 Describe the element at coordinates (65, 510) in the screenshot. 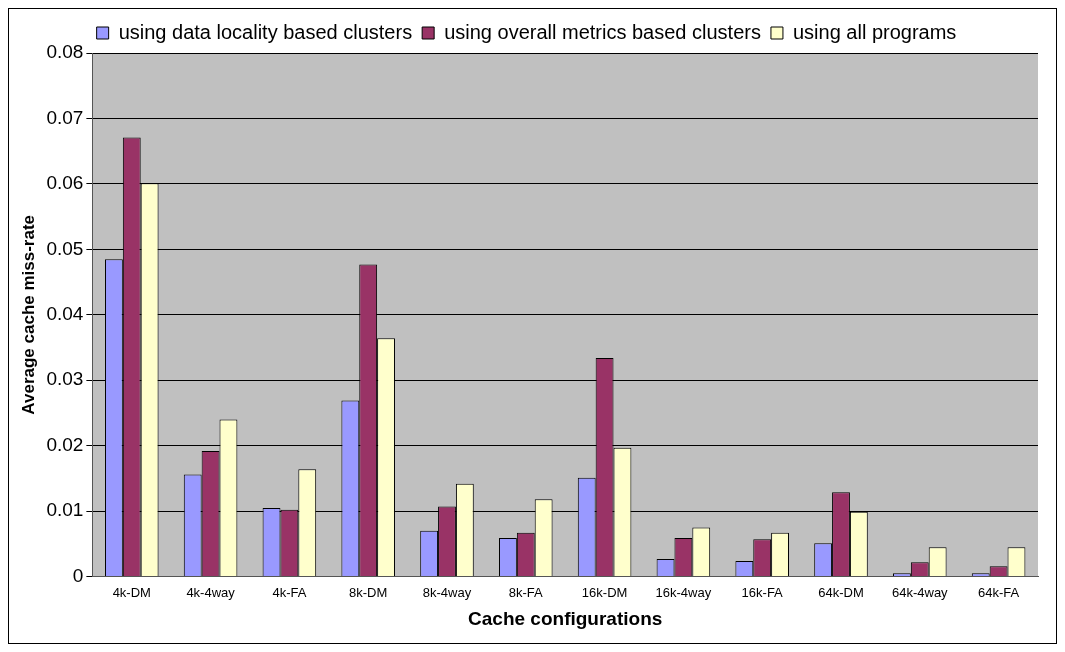

I see `y-tick-label: 0.01` at that location.